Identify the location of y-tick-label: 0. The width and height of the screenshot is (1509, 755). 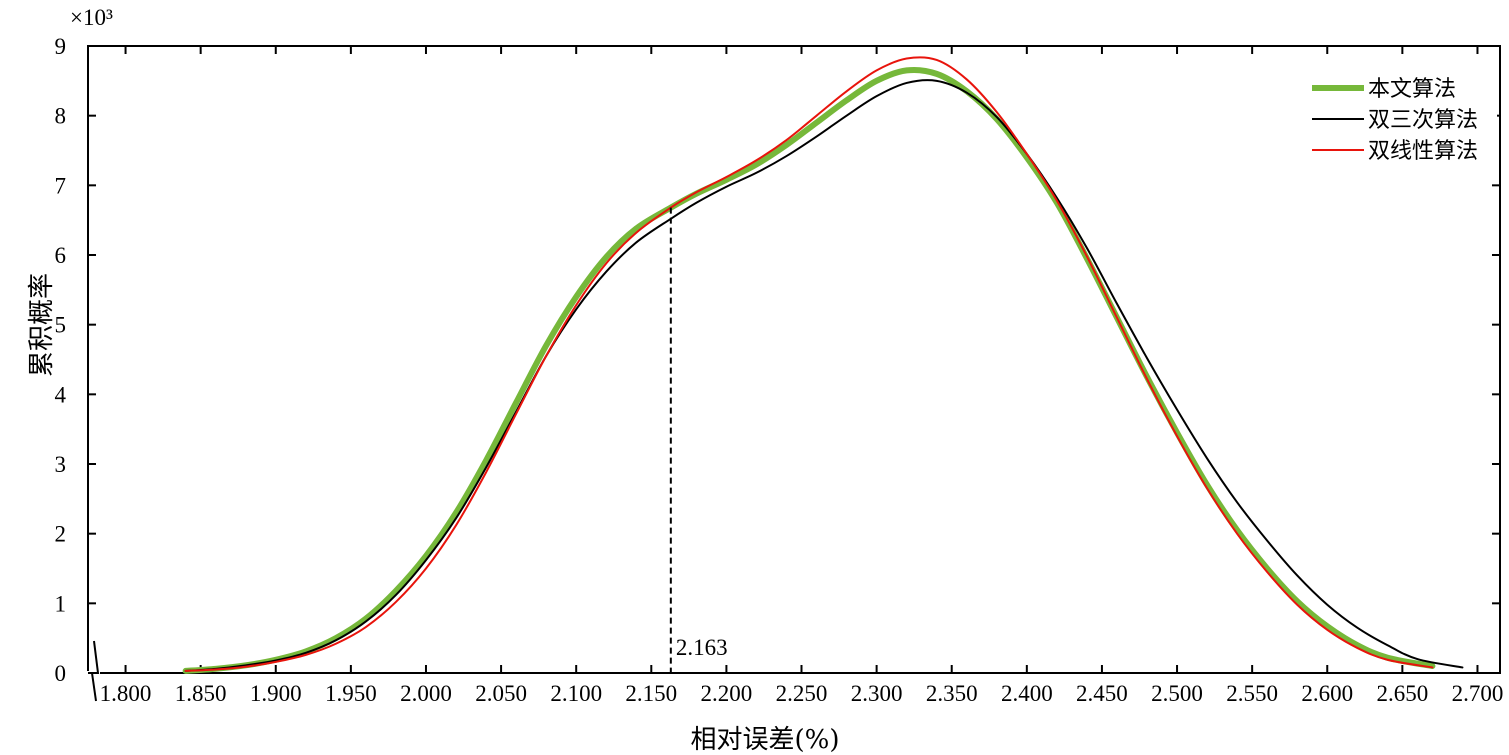
(61, 673).